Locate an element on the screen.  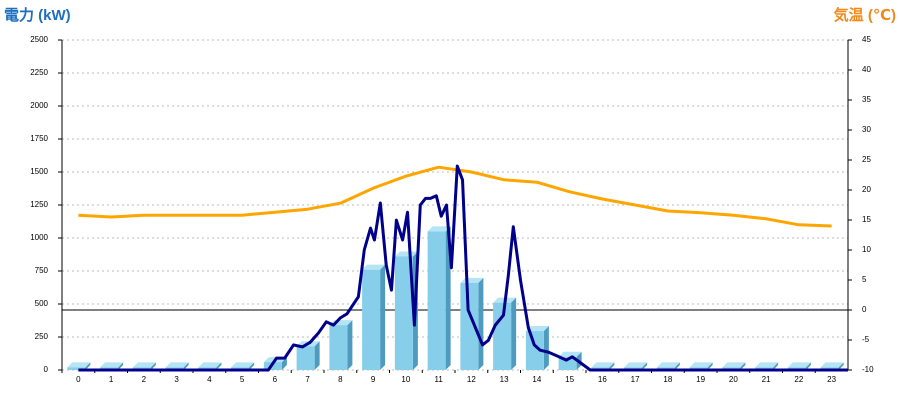
y-tick-label: 500 is located at coordinates (42, 303).